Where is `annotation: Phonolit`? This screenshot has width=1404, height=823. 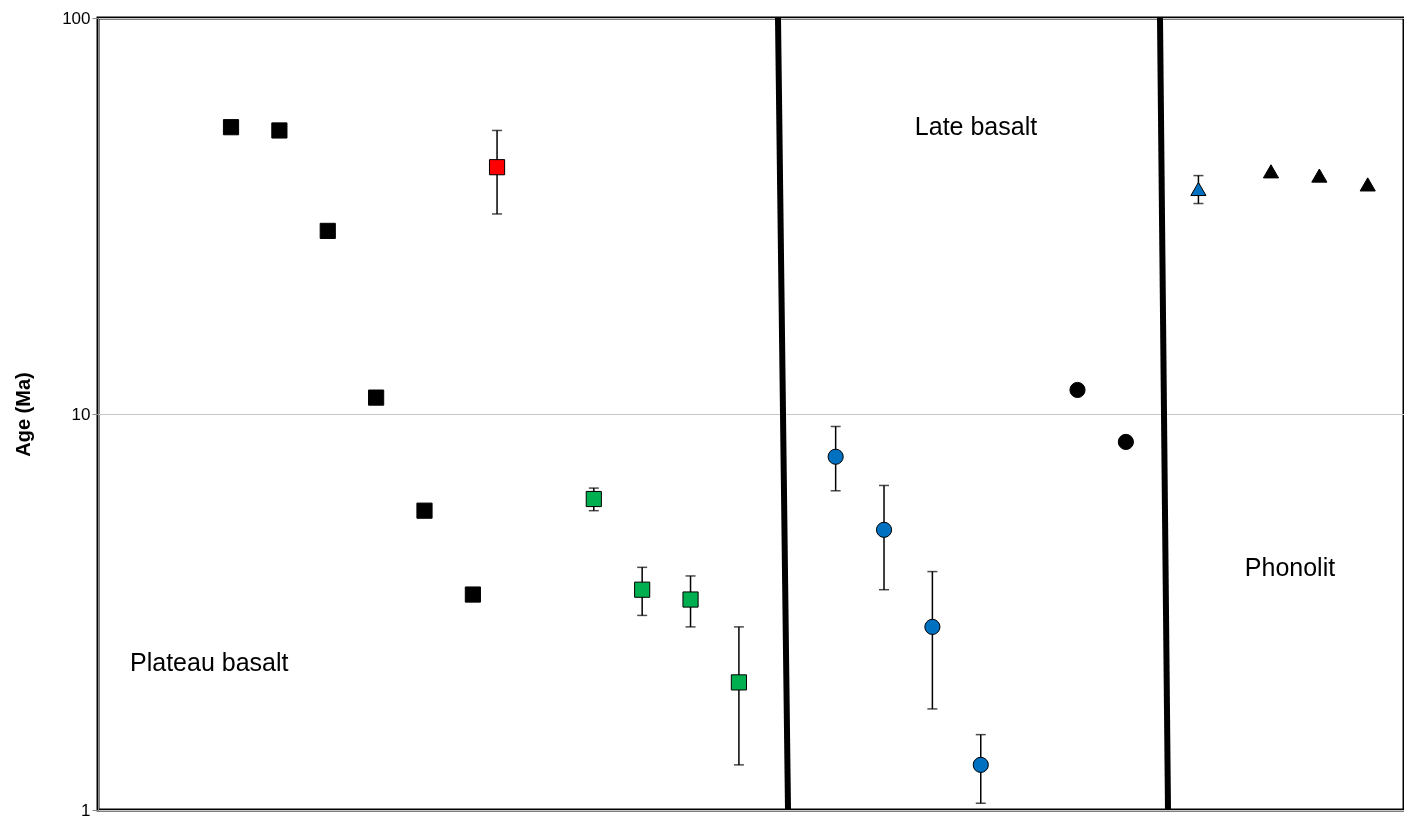
annotation: Phonolit is located at coordinates (1290, 567).